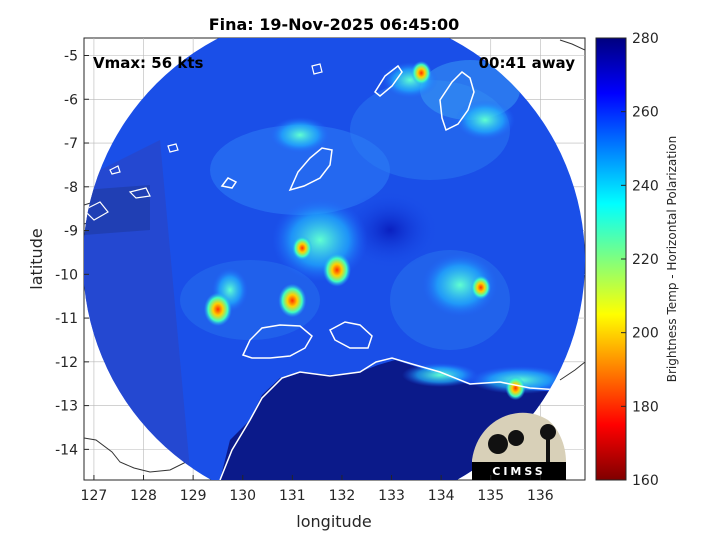 The image size is (720, 540). What do you see at coordinates (441, 496) in the screenshot?
I see `x-tick-label: 134` at bounding box center [441, 496].